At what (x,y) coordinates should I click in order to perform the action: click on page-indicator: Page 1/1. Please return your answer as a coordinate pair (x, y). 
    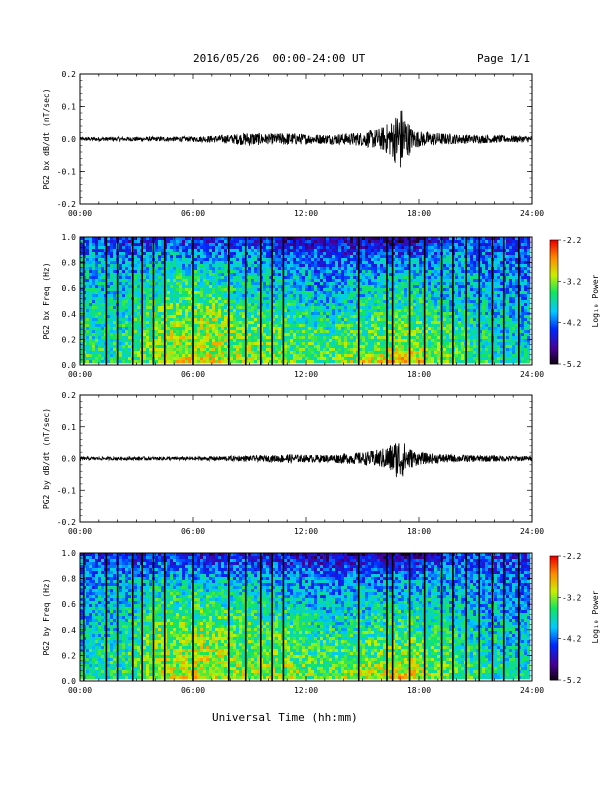
    Looking at the image, I should click on (503, 58).